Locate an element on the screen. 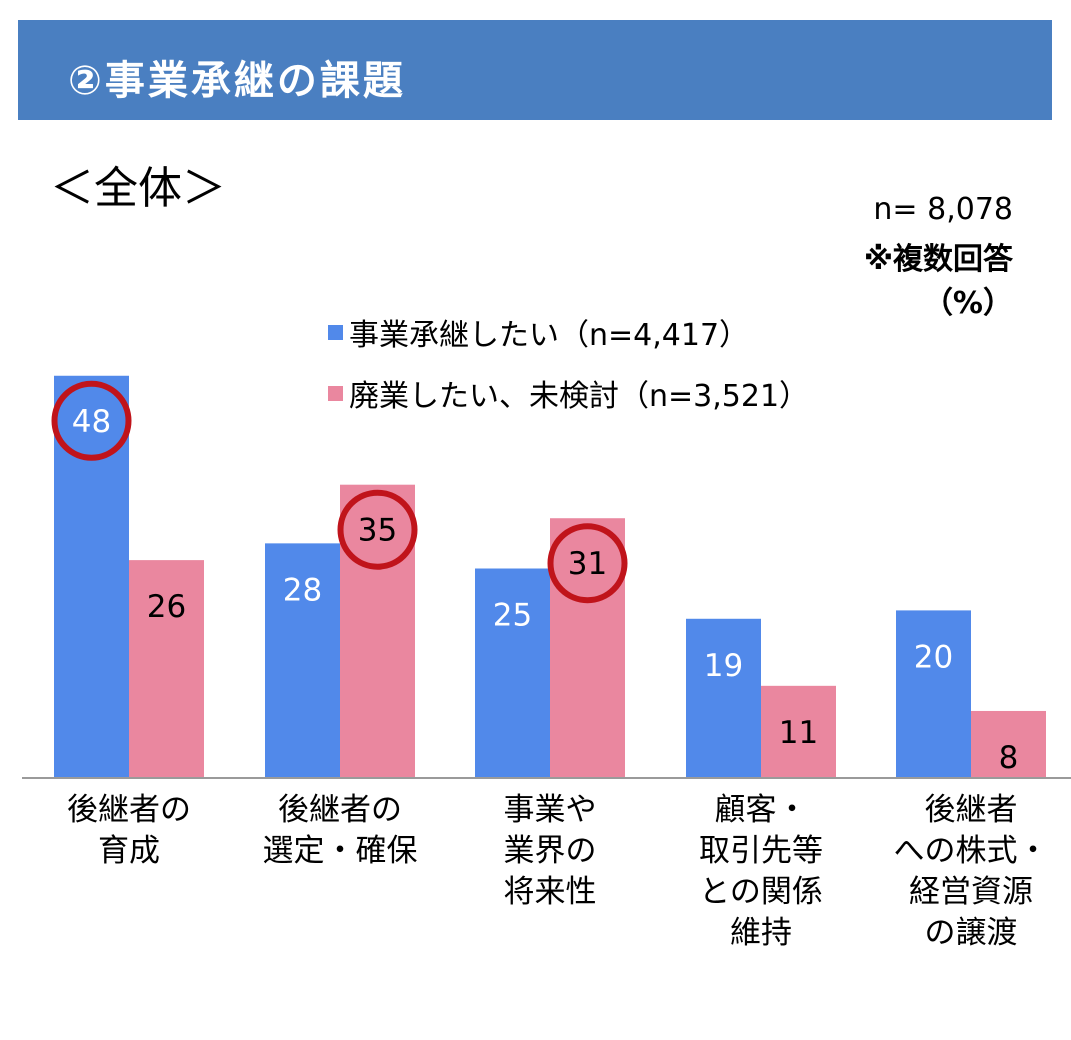 Image resolution: width=1071 pixels, height=1040 pixels. data-label-series1-cat3: 25 is located at coordinates (512, 616).